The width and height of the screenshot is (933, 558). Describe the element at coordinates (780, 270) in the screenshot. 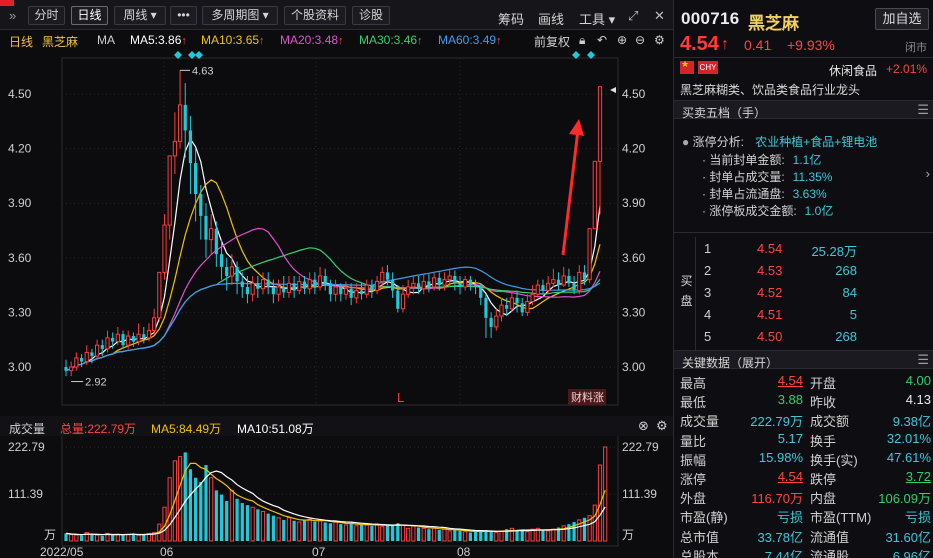

I see `bid-level-row: 2 4.53 268` at that location.